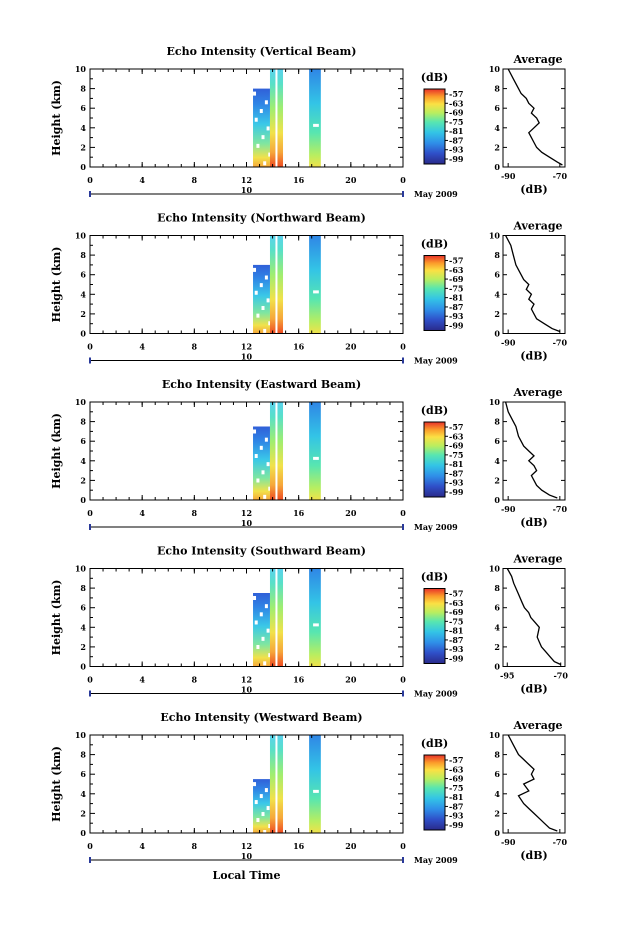 This screenshot has width=620, height=929. I want to click on profile-frame, so click(534, 284).